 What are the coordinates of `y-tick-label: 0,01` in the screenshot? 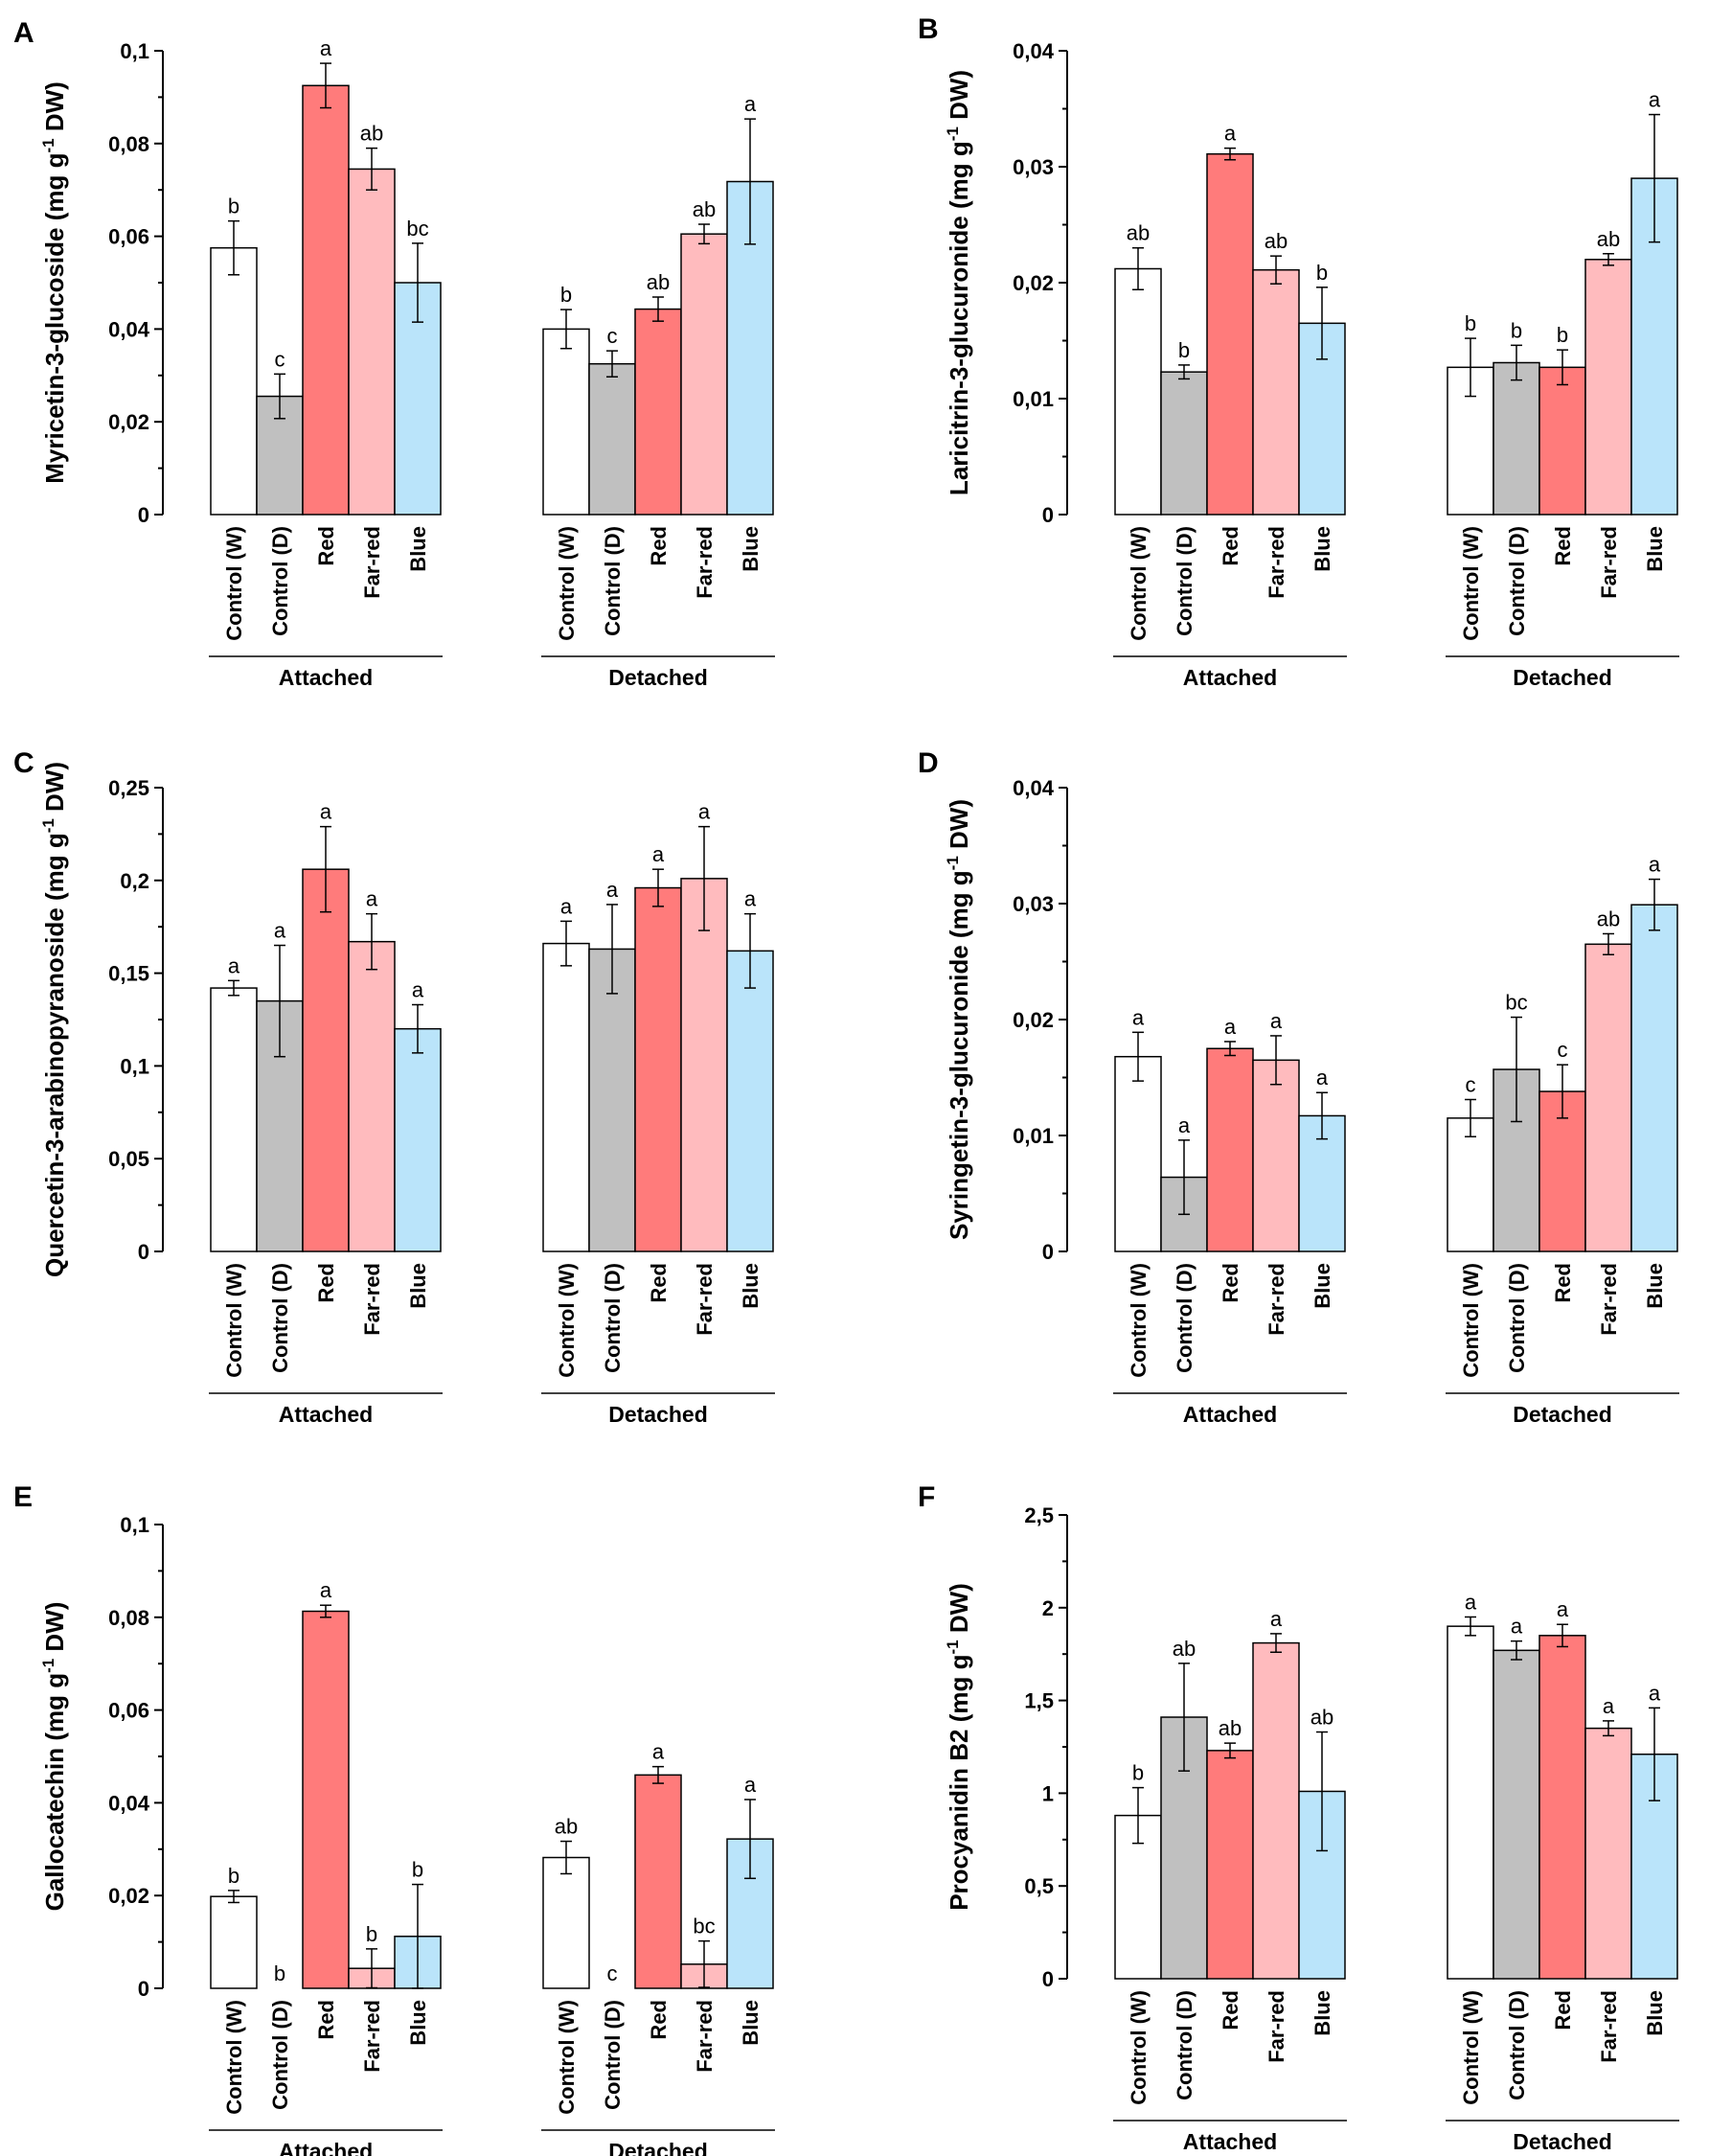 It's located at (1033, 399).